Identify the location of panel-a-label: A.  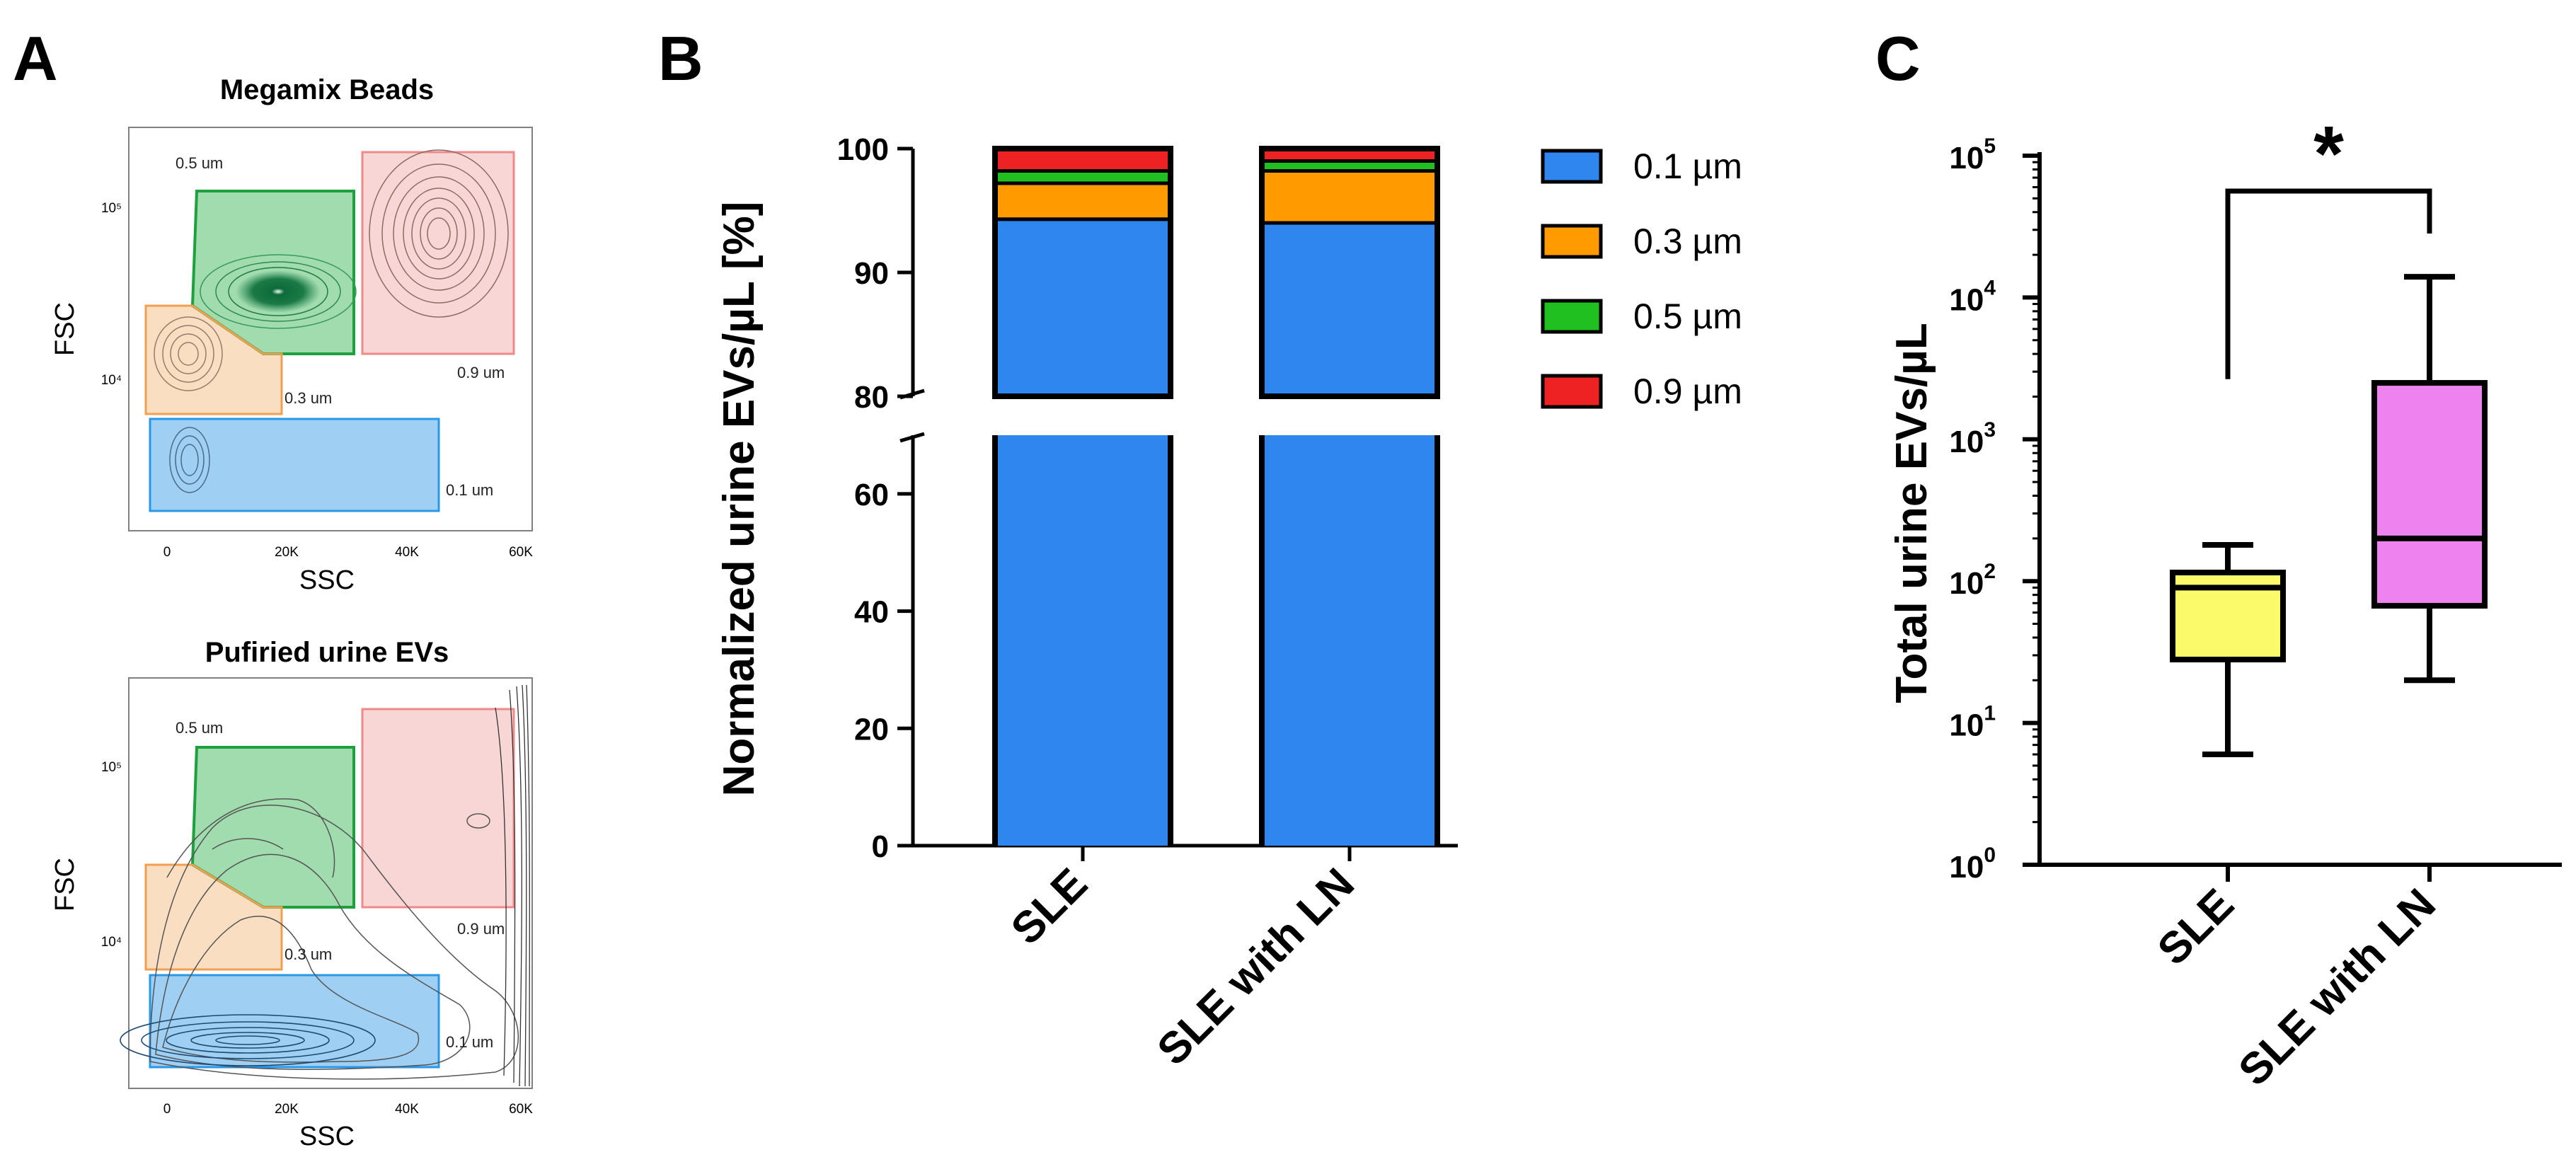
(36, 58).